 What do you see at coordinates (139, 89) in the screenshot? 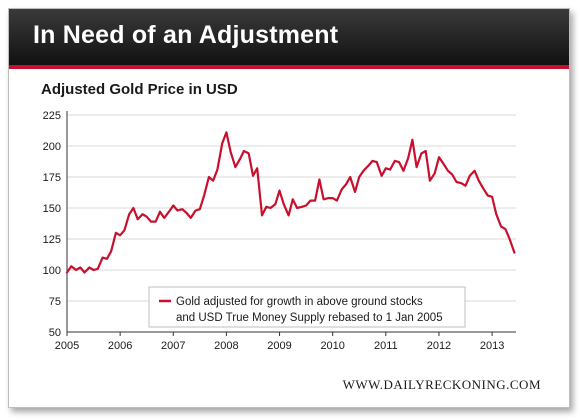
I see `chart-title: Adjusted Gold Price in USD` at bounding box center [139, 89].